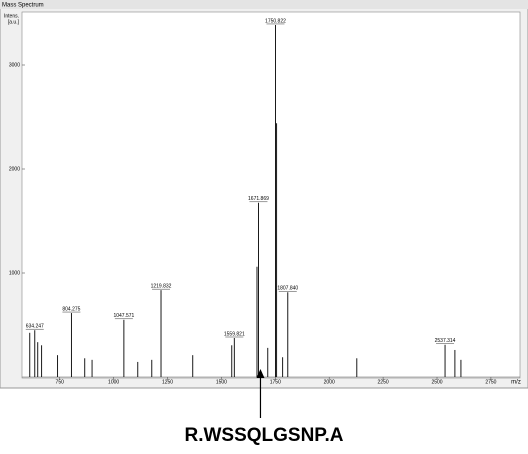  Describe the element at coordinates (263, 435) in the screenshot. I see `annotation: R.WSSQLGSNP.A` at that location.